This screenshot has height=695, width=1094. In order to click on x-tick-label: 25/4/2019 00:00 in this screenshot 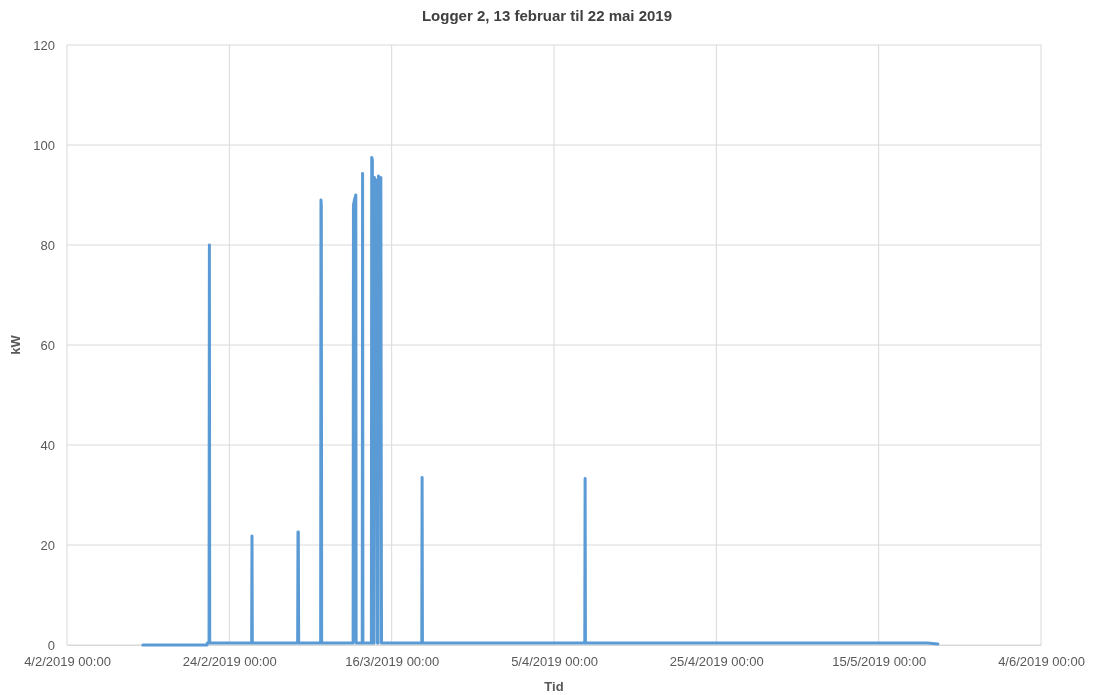, I will do `click(716, 662)`.